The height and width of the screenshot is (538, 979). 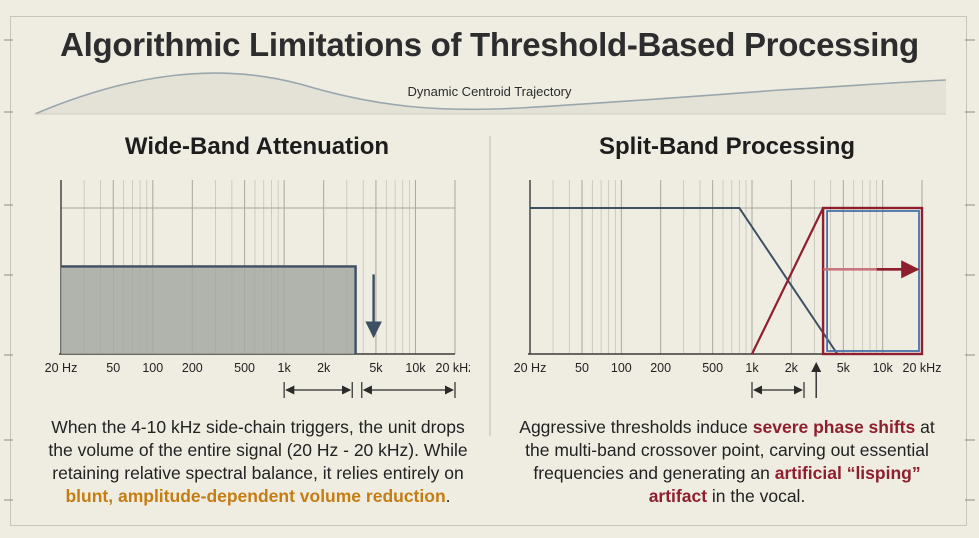 I want to click on right-ruler, so click(x=970, y=270).